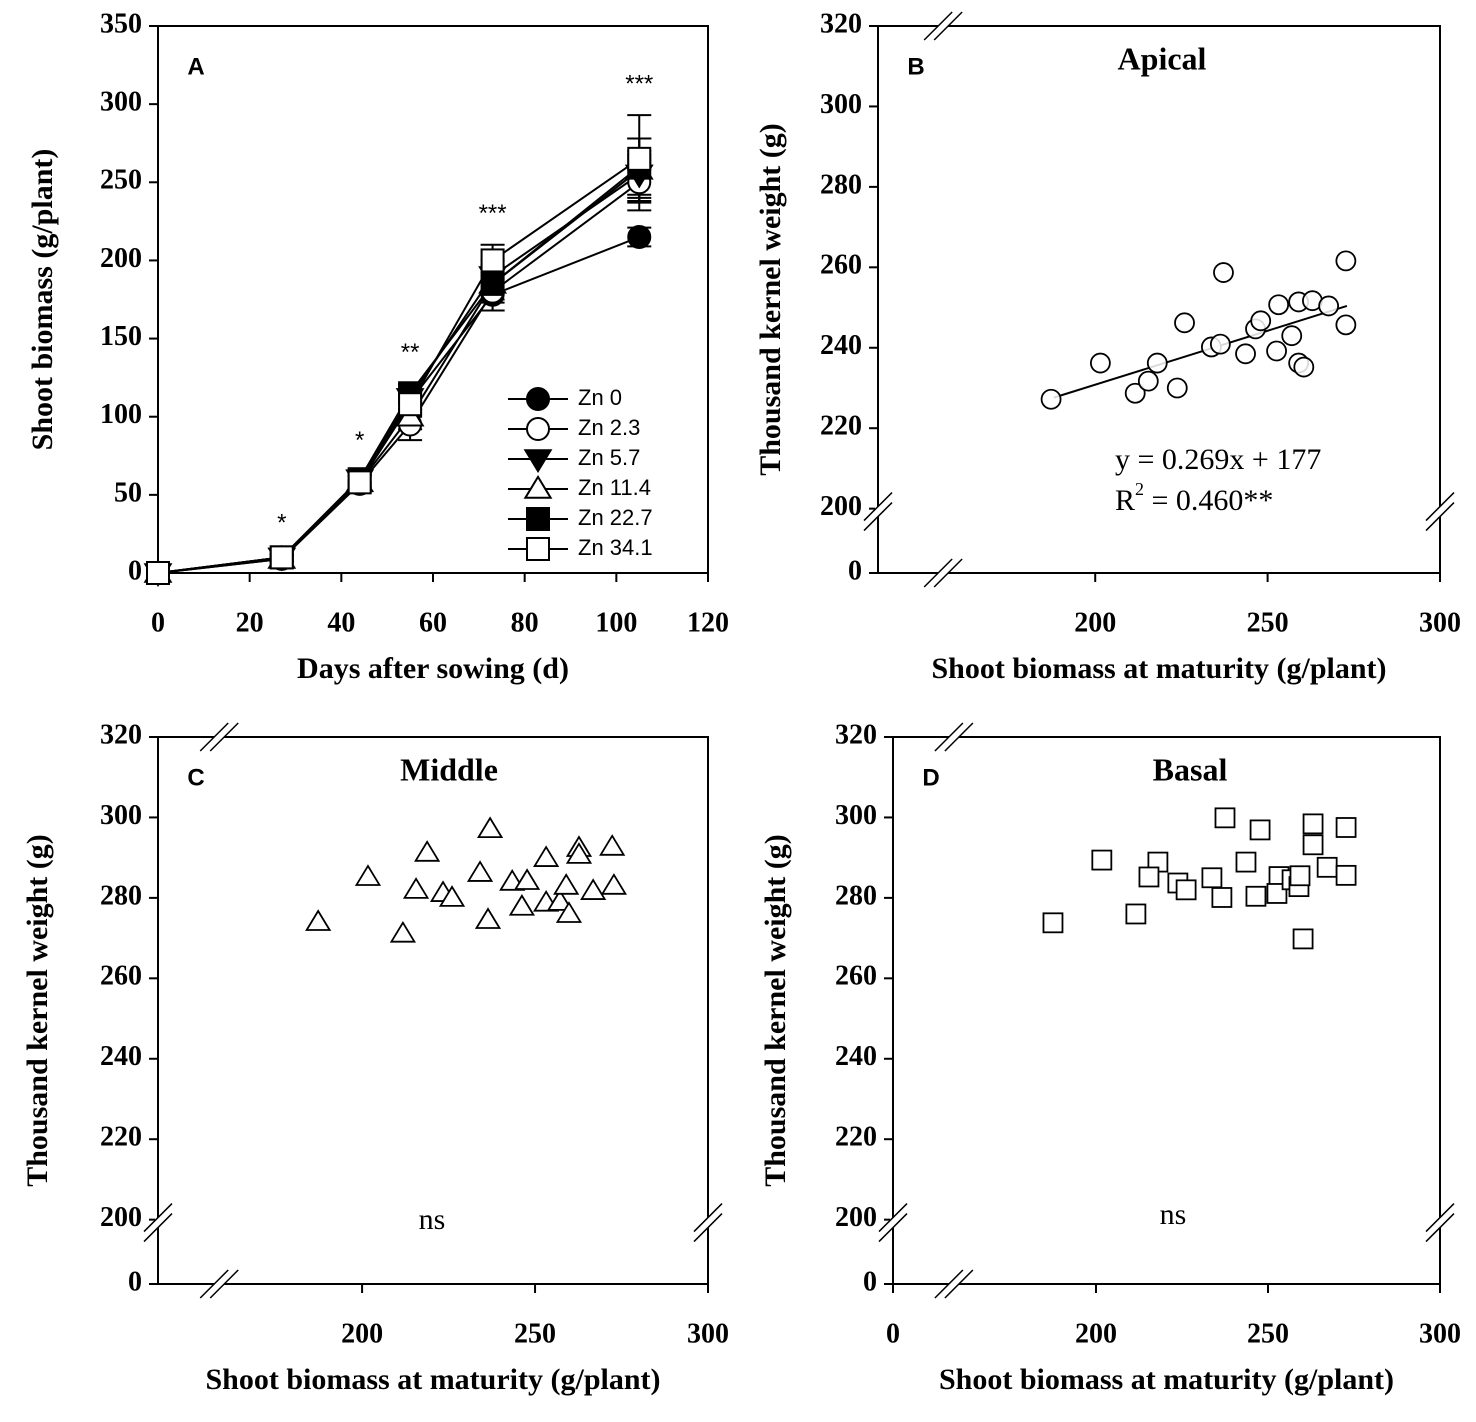 Image resolution: width=1476 pixels, height=1422 pixels. I want to click on panel-title: Basal, so click(1190, 769).